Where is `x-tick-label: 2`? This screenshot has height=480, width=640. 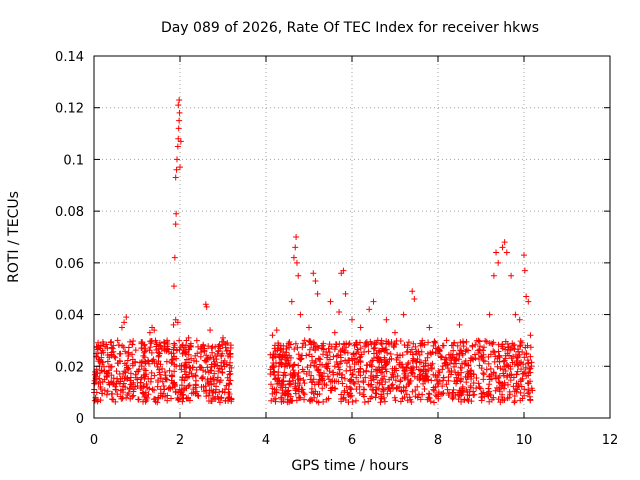
x-tick-label: 2 is located at coordinates (180, 440).